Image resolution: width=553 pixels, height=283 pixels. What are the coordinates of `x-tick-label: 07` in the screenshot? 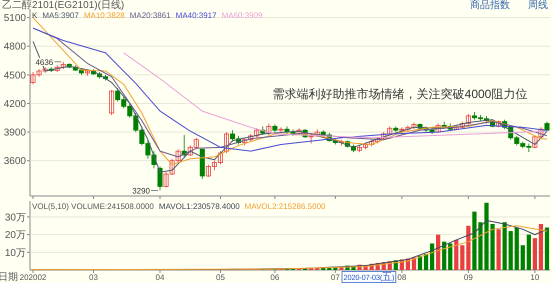 It's located at (335, 277).